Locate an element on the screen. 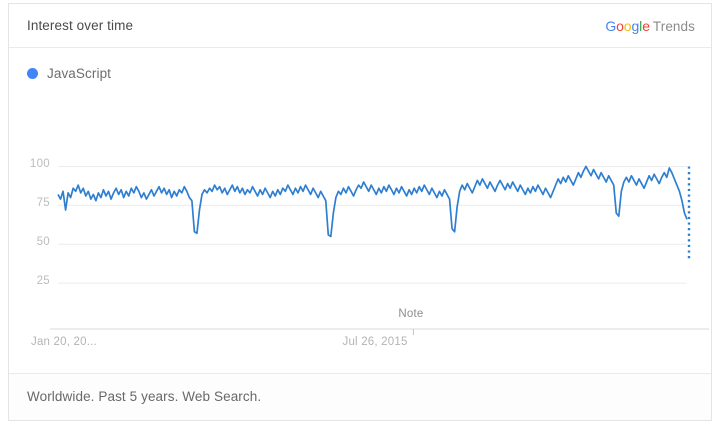 The image size is (720, 424). y-axis-tick-label: 100 is located at coordinates (39, 164).